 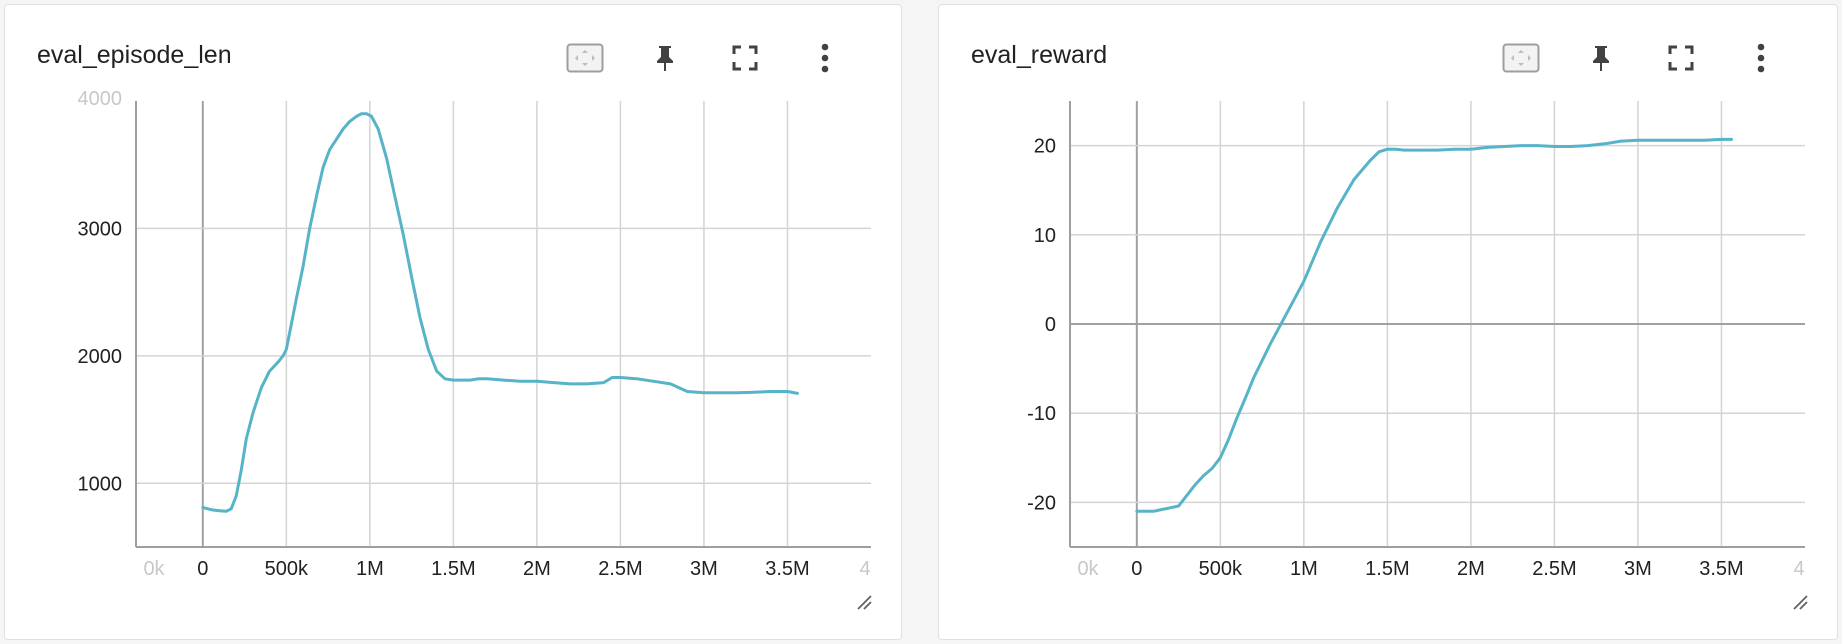 What do you see at coordinates (100, 484) in the screenshot?
I see `y-tick-label: 1000` at bounding box center [100, 484].